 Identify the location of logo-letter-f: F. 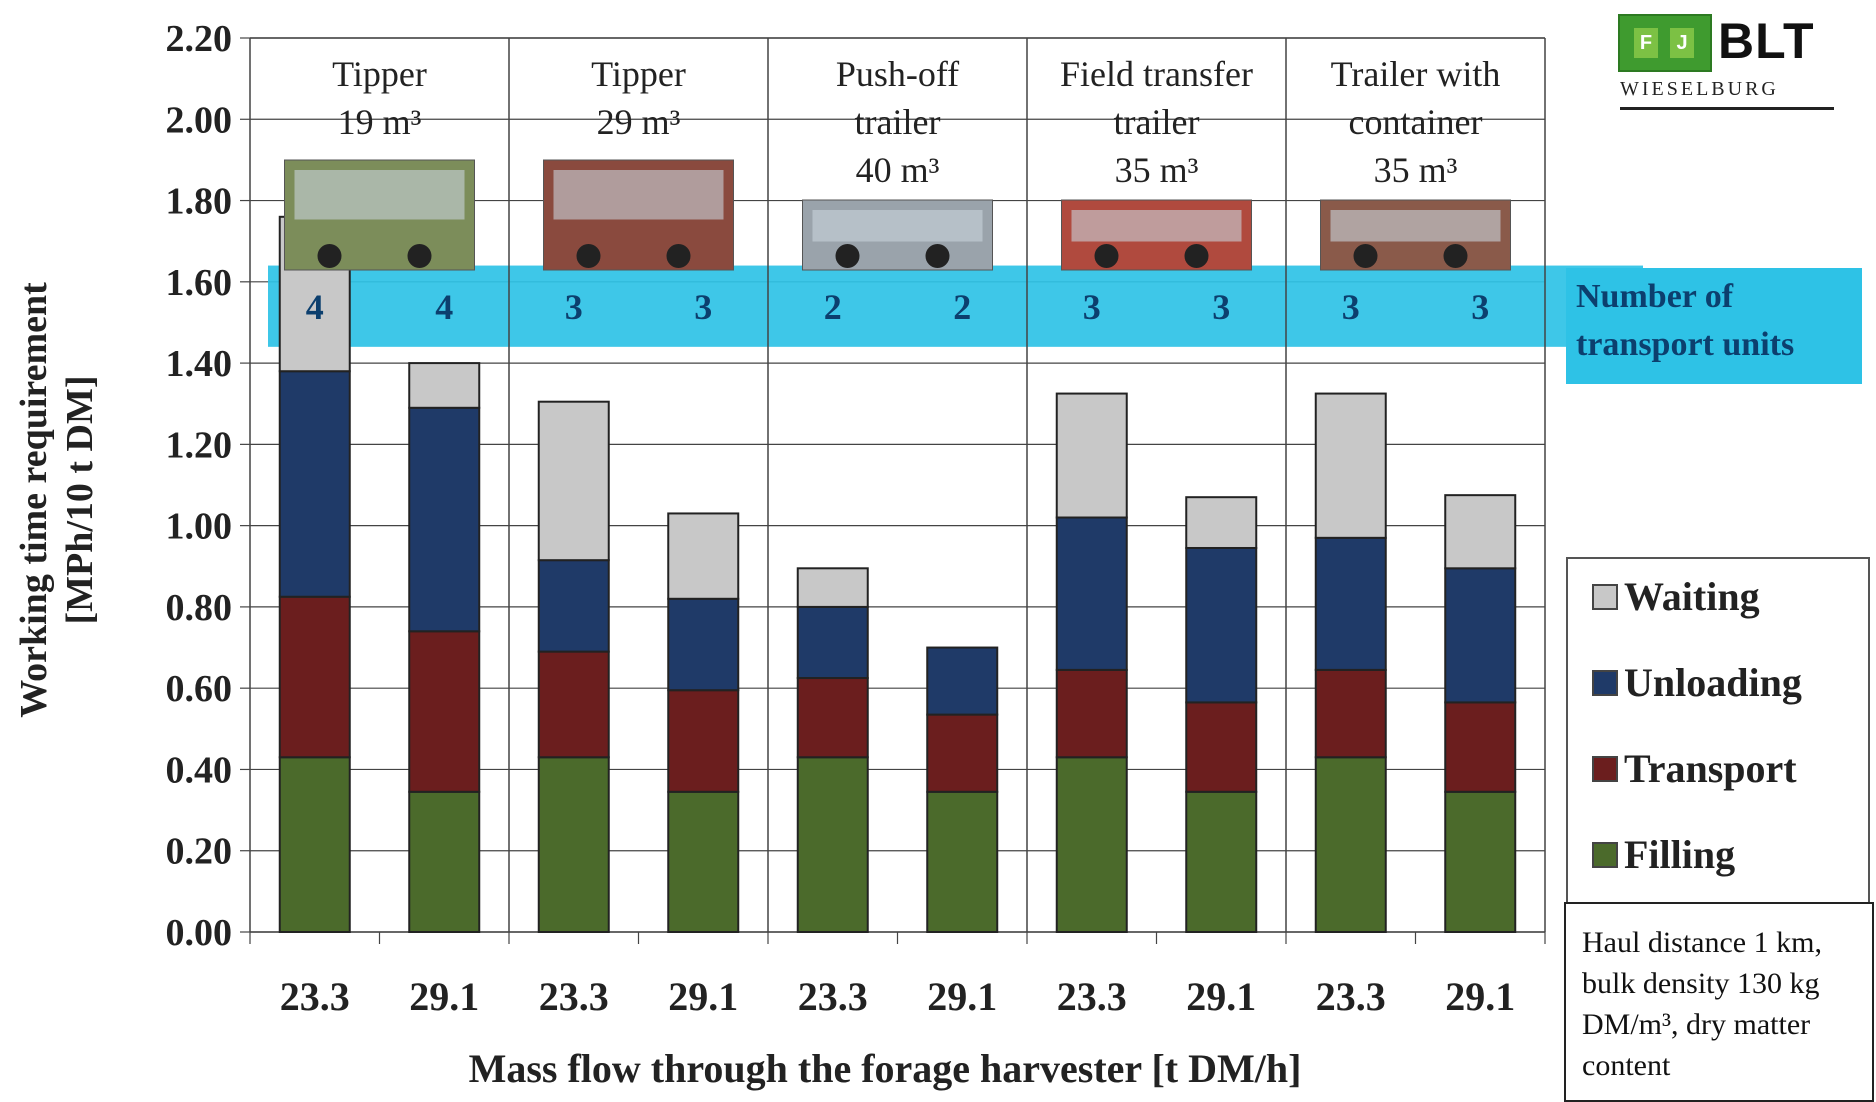
(1646, 43).